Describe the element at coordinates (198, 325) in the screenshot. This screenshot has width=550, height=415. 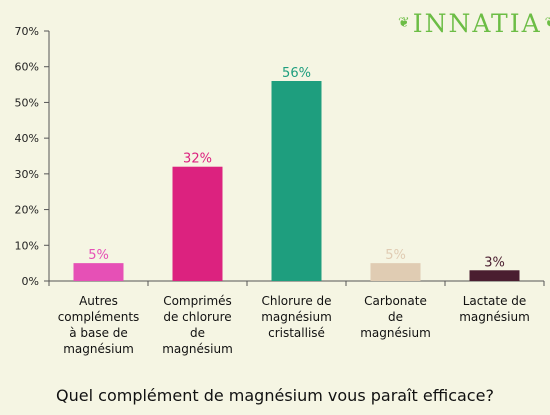
I see `category-label: Comprimés de chlorure de magnésium` at that location.